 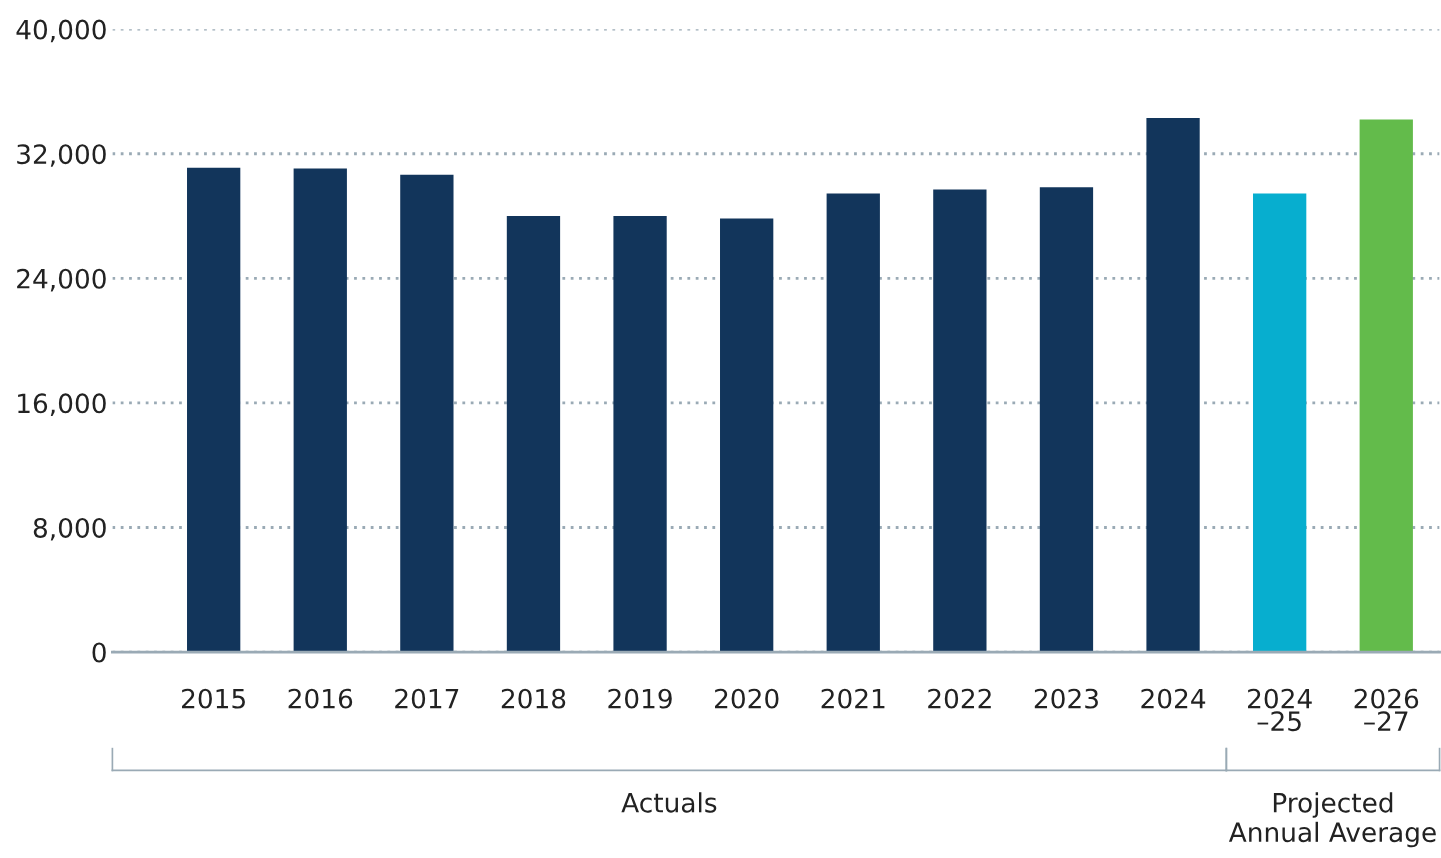 I want to click on y-tick-label: 16,000, so click(x=62, y=405).